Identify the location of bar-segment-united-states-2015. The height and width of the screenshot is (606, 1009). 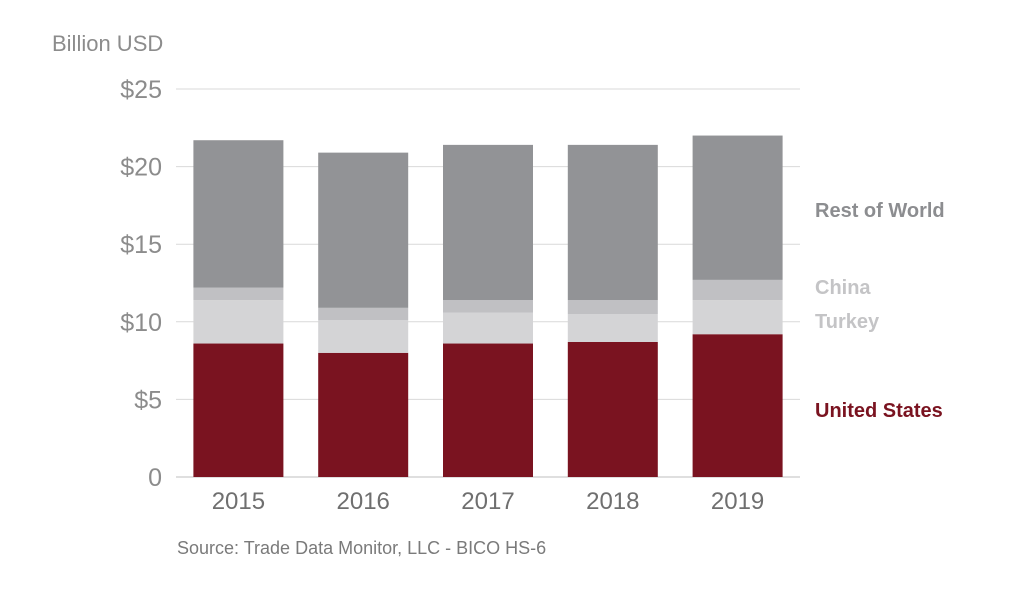
(238, 410).